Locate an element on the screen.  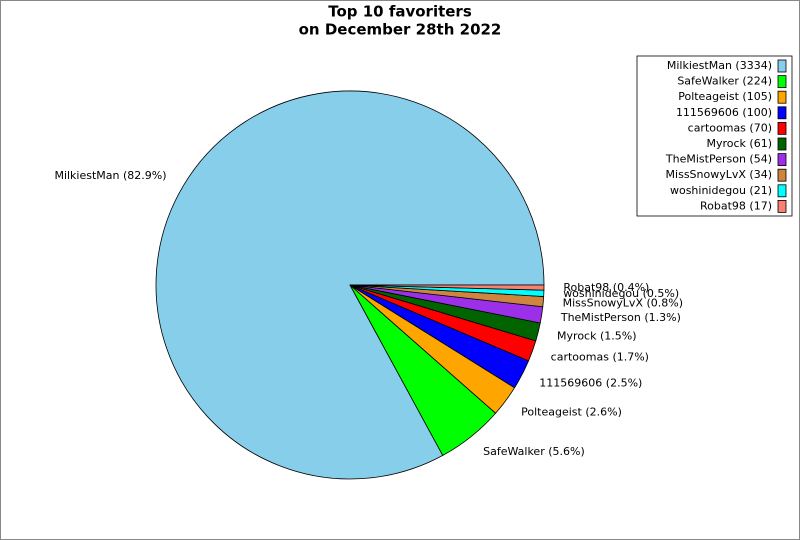
pie-slice is located at coordinates (447, 287).